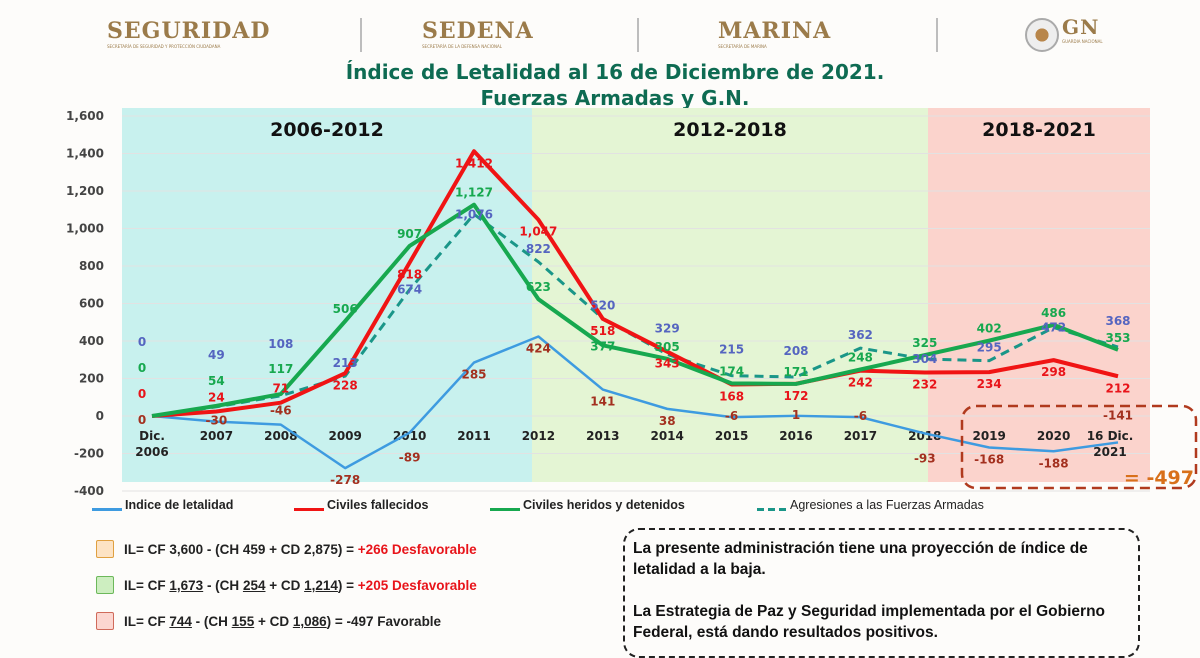  Describe the element at coordinates (309, 621) in the screenshot. I see `formula-text: 1,086` at that location.